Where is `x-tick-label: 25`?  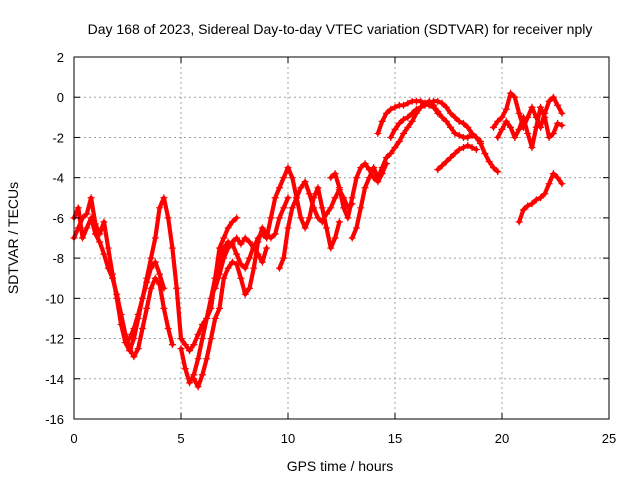 x-tick-label: 25 is located at coordinates (609, 438).